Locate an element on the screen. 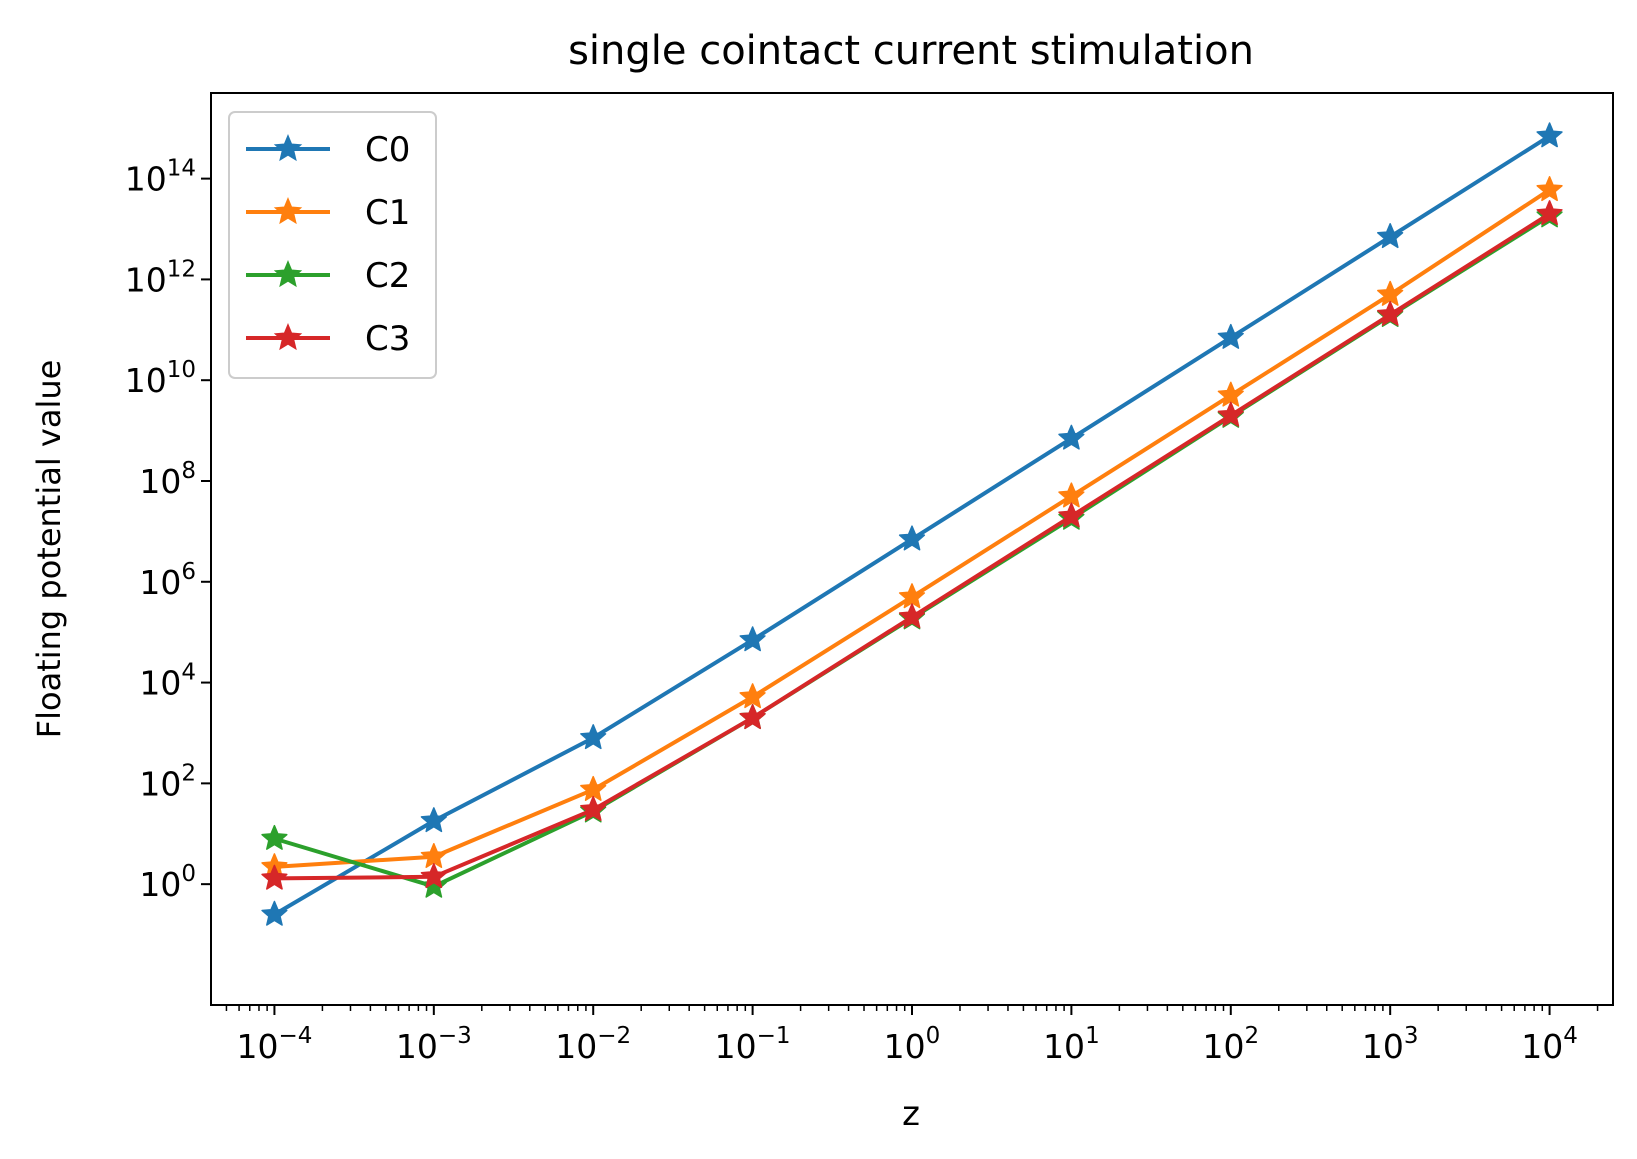  x-axis-label: z is located at coordinates (911, 1114).